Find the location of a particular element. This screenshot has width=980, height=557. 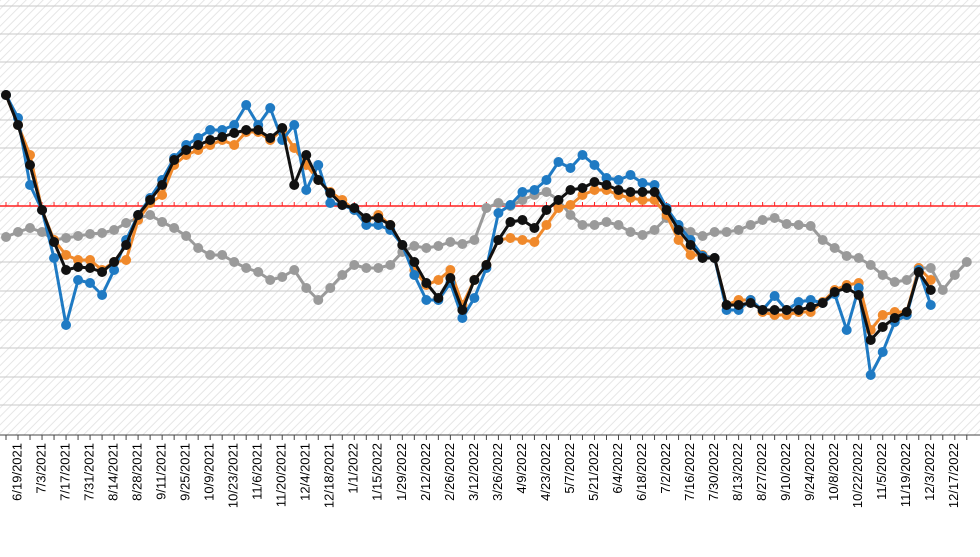

x-tick-label: 7/31/2021 is located at coordinates (89, 472).